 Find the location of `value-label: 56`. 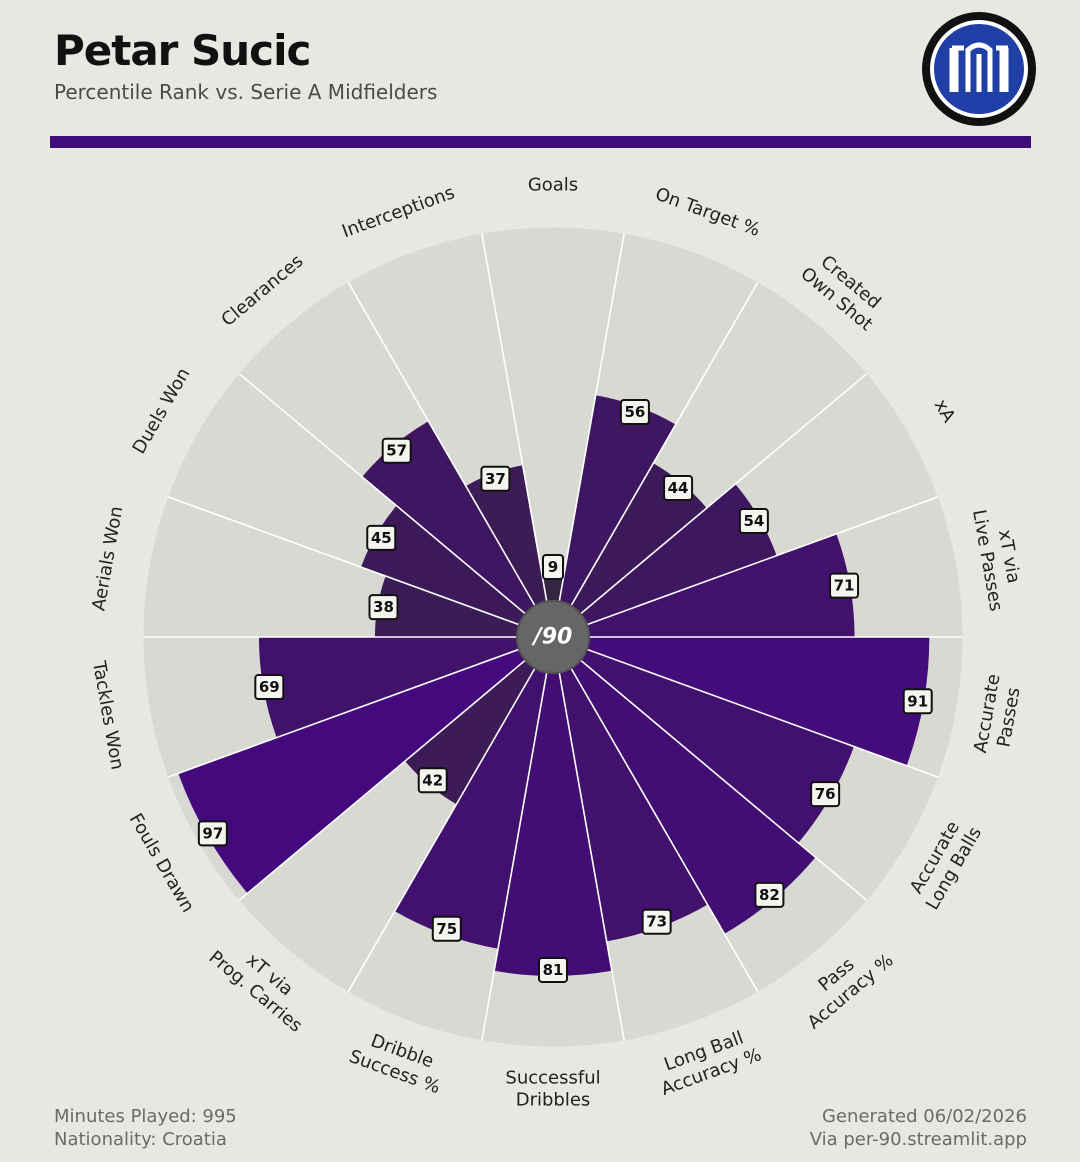

value-label: 56 is located at coordinates (634, 412).